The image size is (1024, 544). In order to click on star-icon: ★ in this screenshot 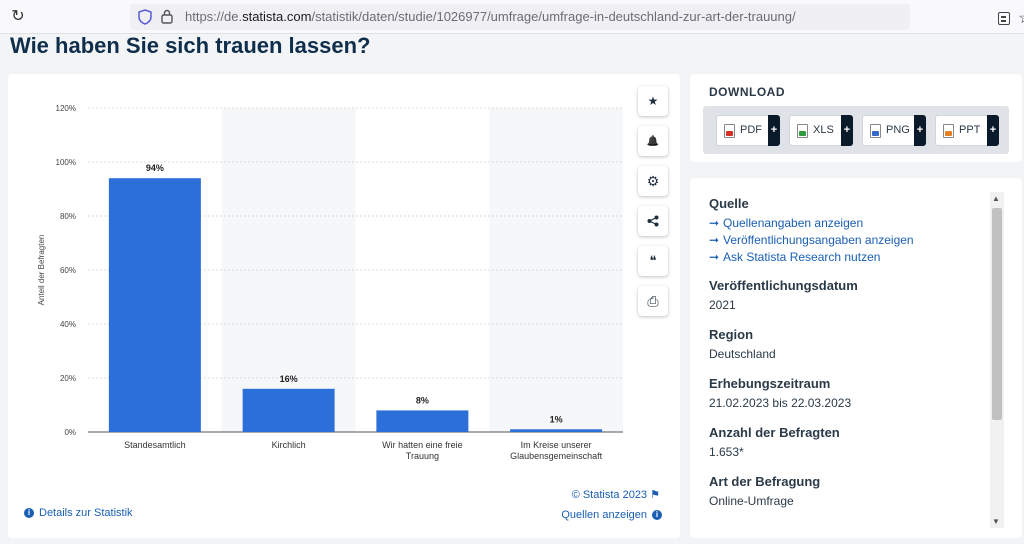, I will do `click(653, 101)`.